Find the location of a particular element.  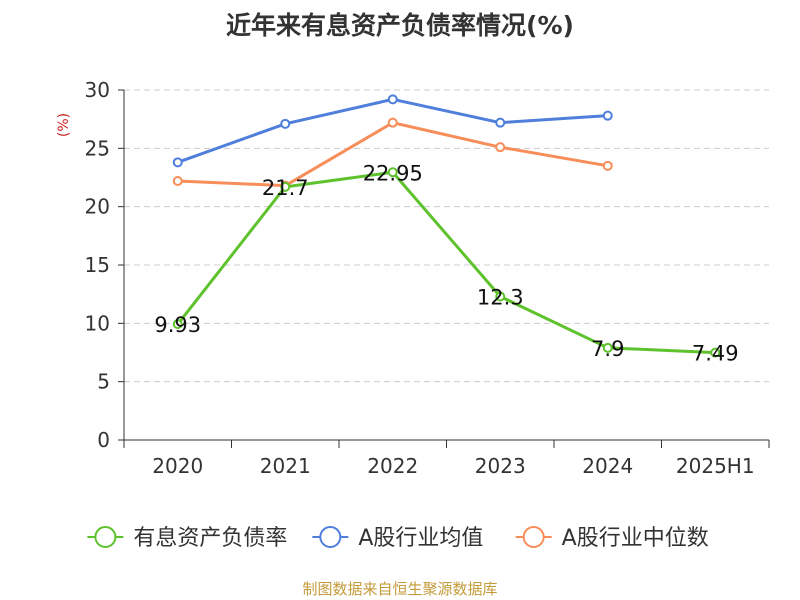

y-axis-label: (%) is located at coordinates (64, 125).